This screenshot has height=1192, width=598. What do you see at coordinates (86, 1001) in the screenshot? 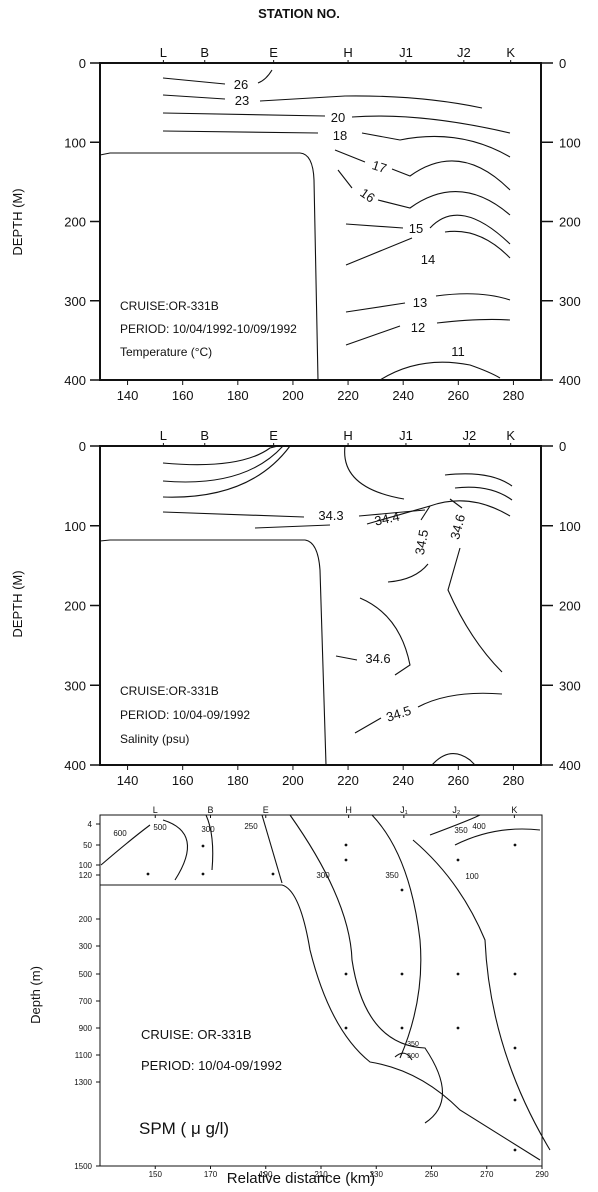
I see `spm-depth-tick: 700` at bounding box center [86, 1001].